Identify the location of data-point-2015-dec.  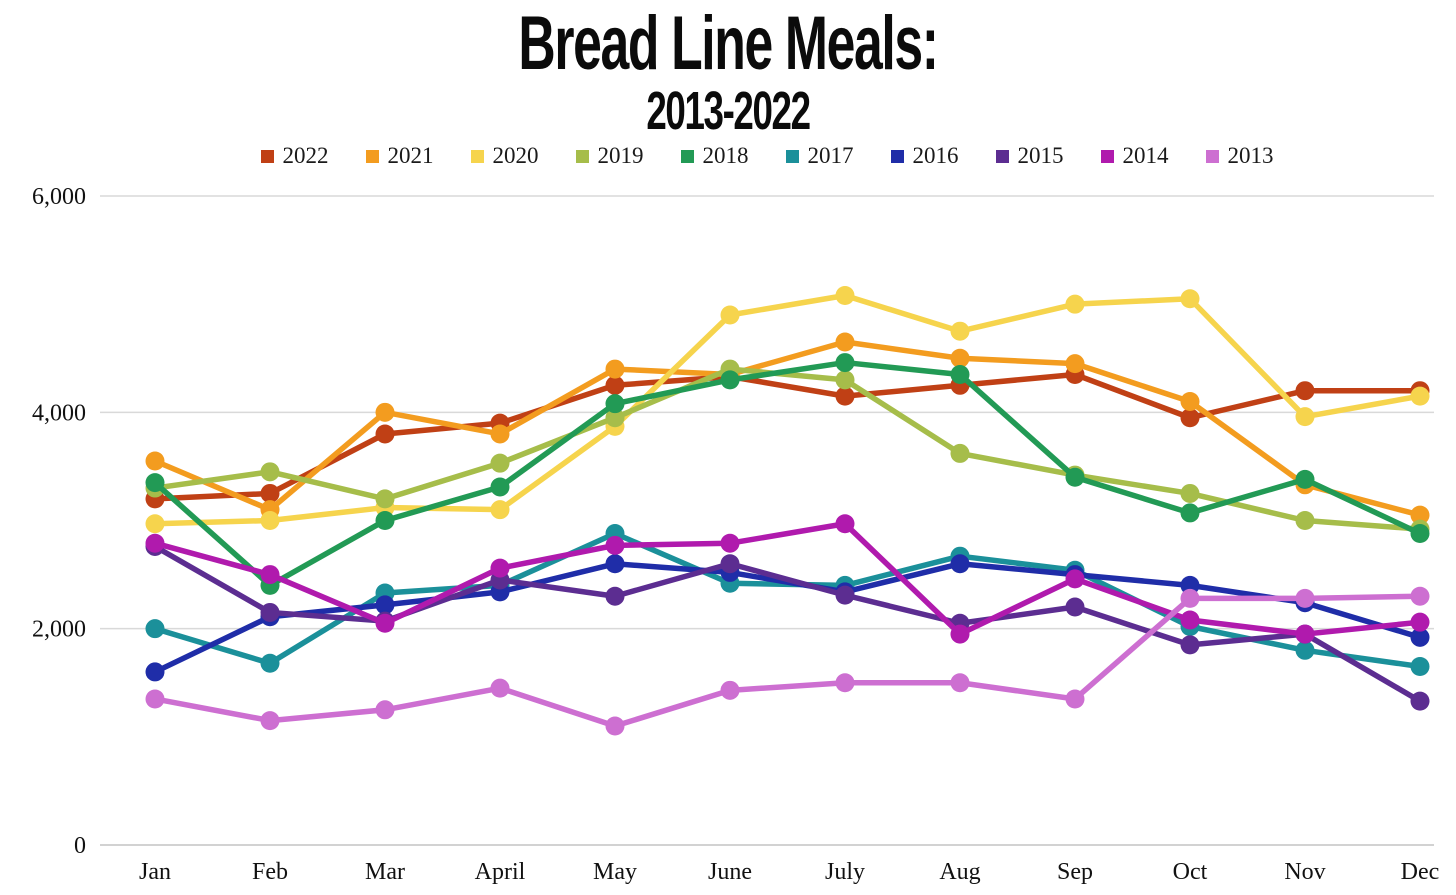
(1420, 701).